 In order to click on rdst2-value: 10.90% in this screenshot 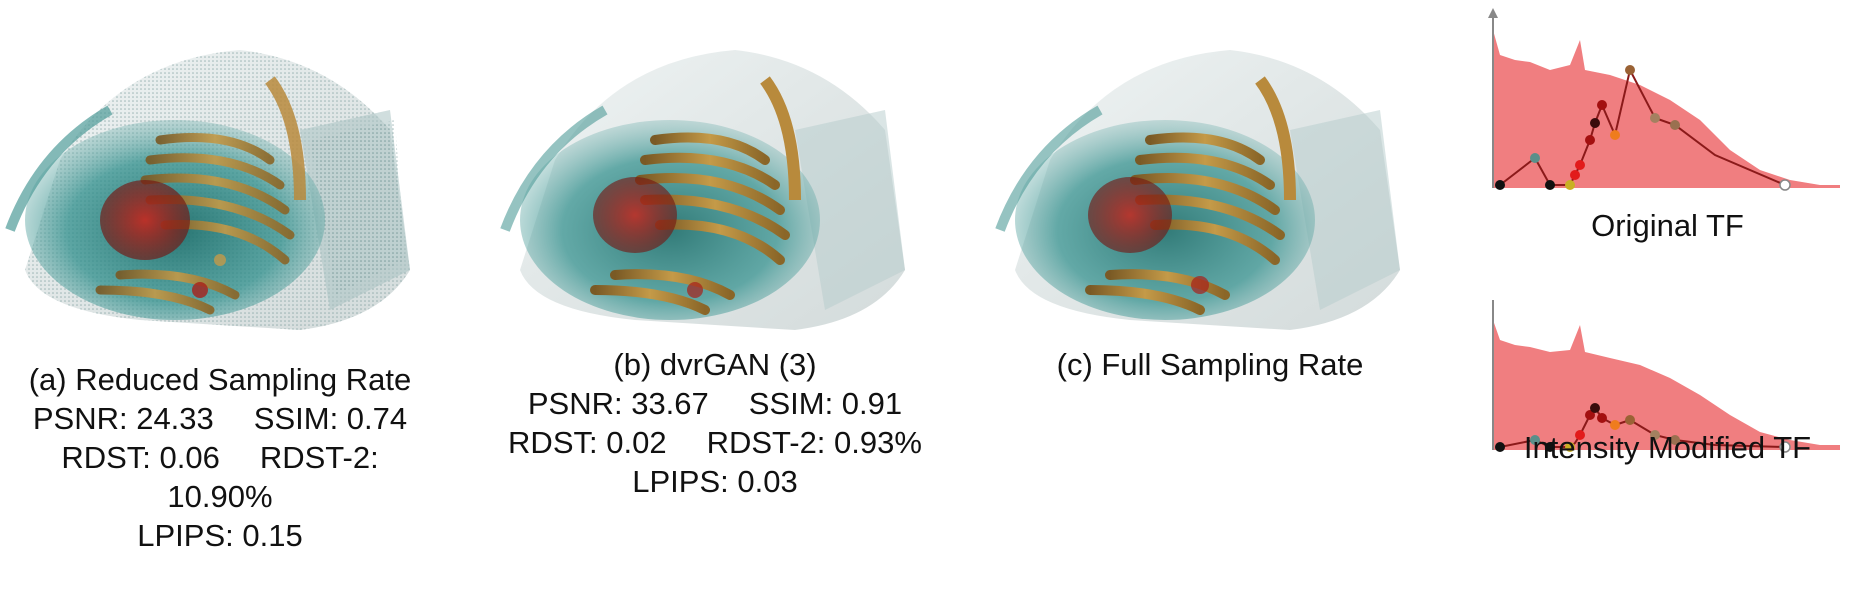, I will do `click(220, 496)`.